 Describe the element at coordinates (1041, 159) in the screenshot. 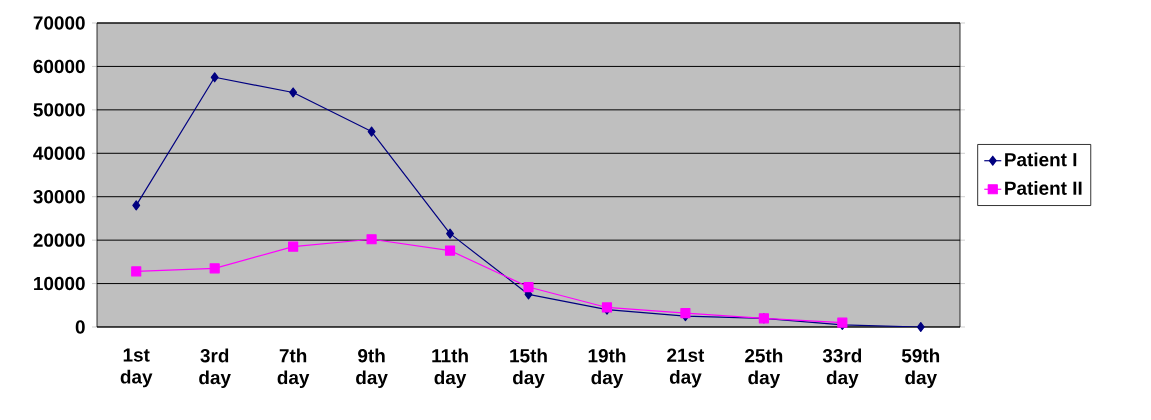

I see `legend-label: Patient I` at that location.